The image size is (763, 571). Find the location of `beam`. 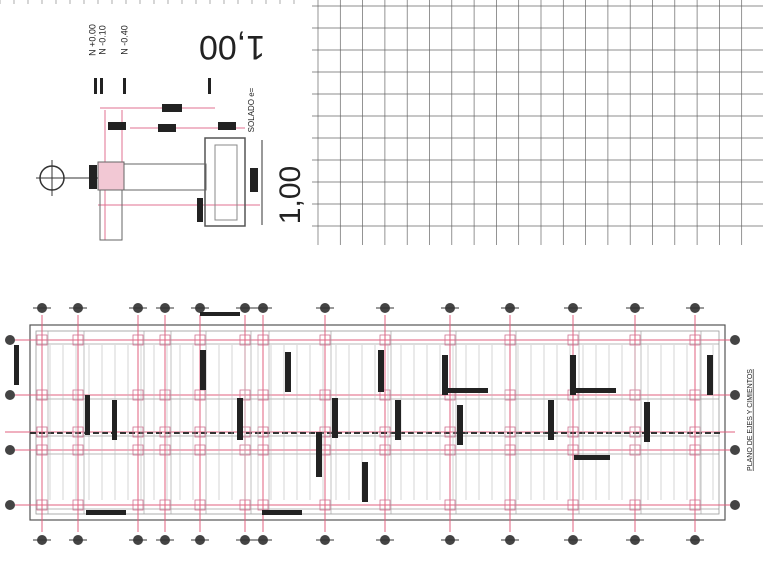

beam is located at coordinates (165, 177).